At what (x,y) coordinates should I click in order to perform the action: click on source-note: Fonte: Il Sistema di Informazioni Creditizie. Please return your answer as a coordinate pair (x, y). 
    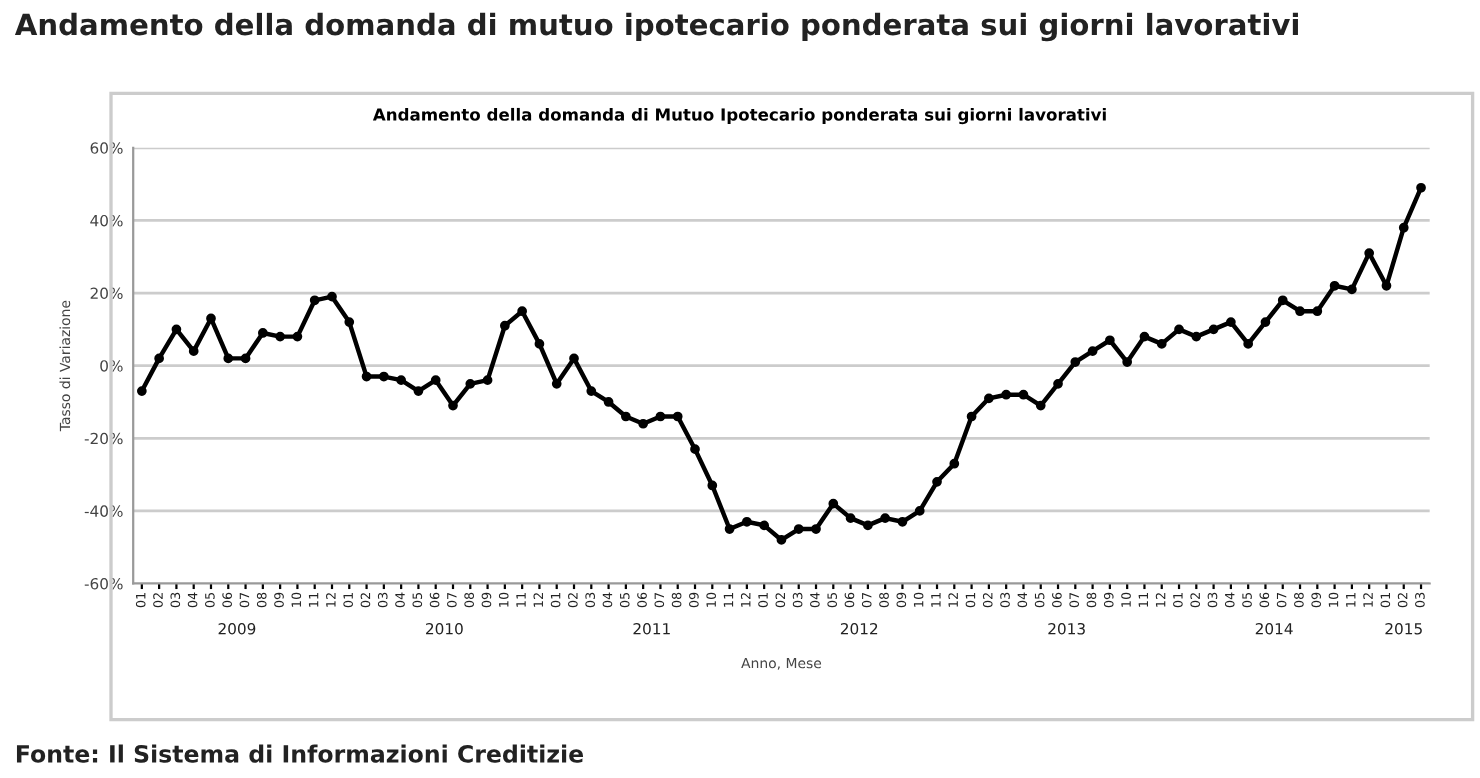
    Looking at the image, I should click on (300, 753).